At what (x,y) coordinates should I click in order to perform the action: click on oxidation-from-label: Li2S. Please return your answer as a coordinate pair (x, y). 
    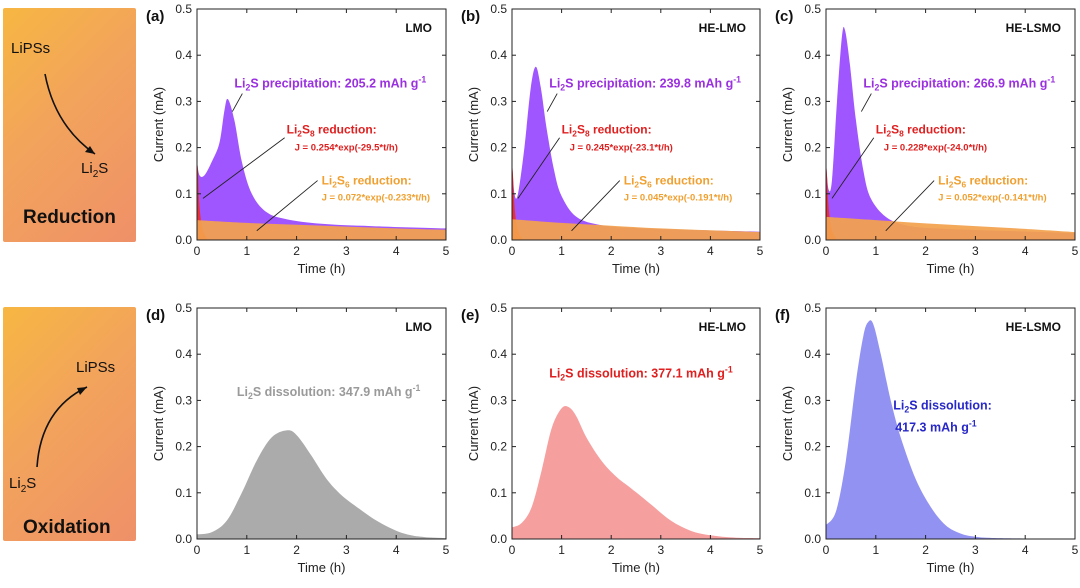
    Looking at the image, I should click on (22, 485).